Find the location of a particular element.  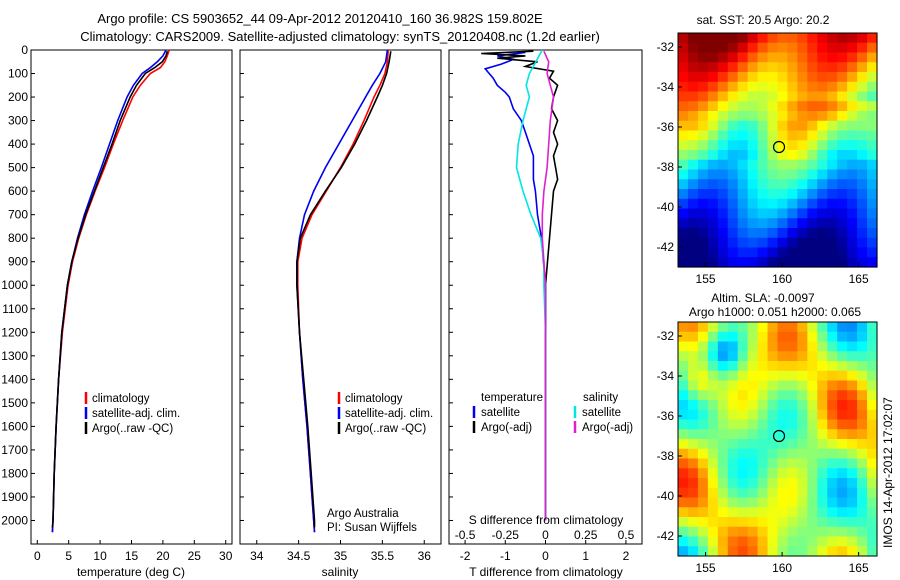

y-tick-label: 300 is located at coordinates (18, 121).